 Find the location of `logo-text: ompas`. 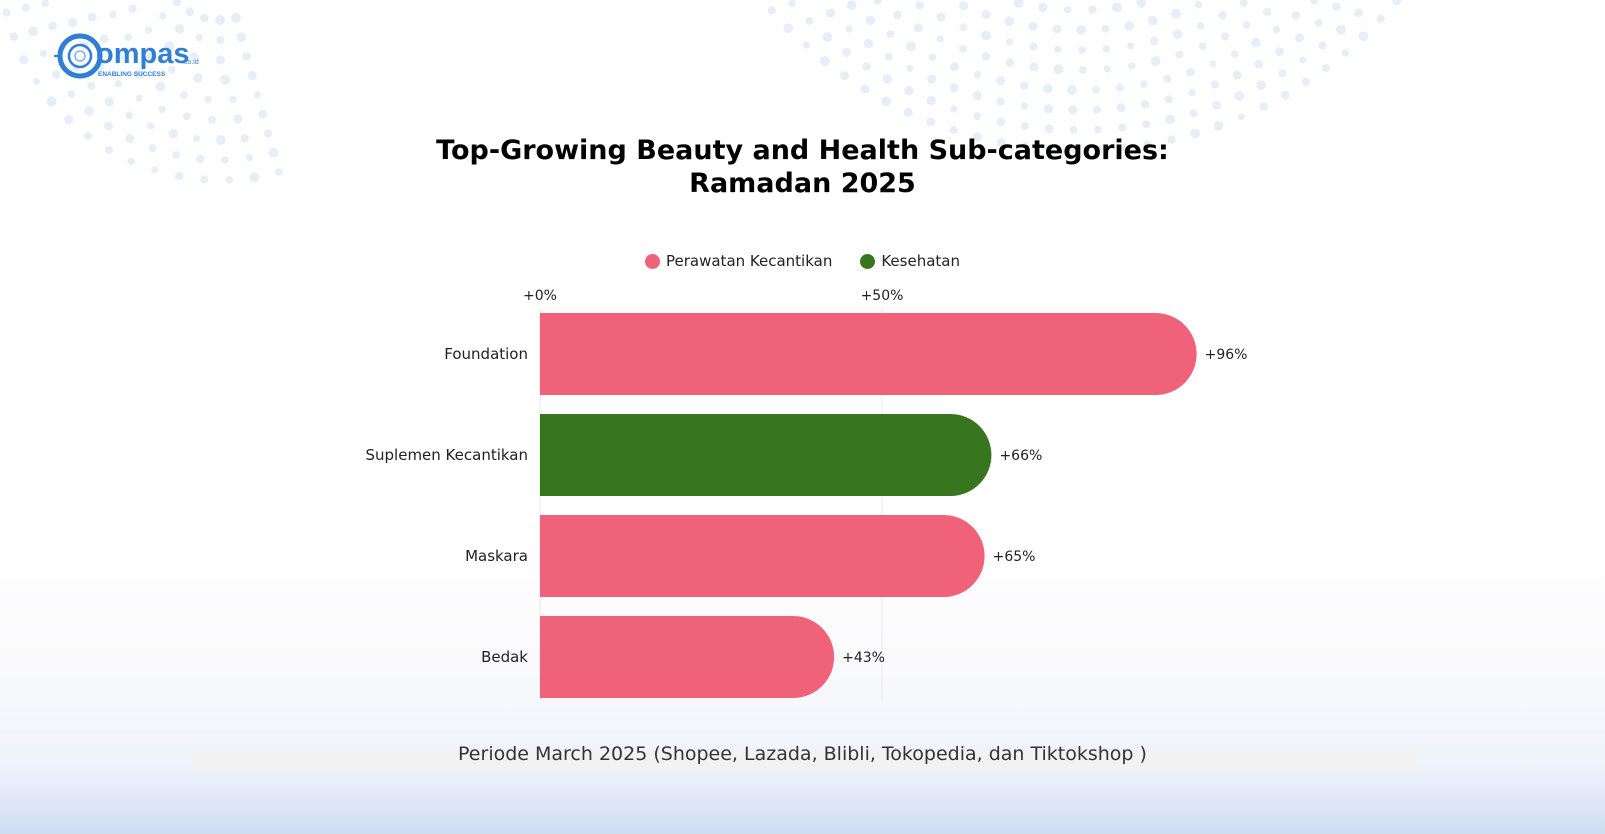

logo-text: ompas is located at coordinates (142, 54).